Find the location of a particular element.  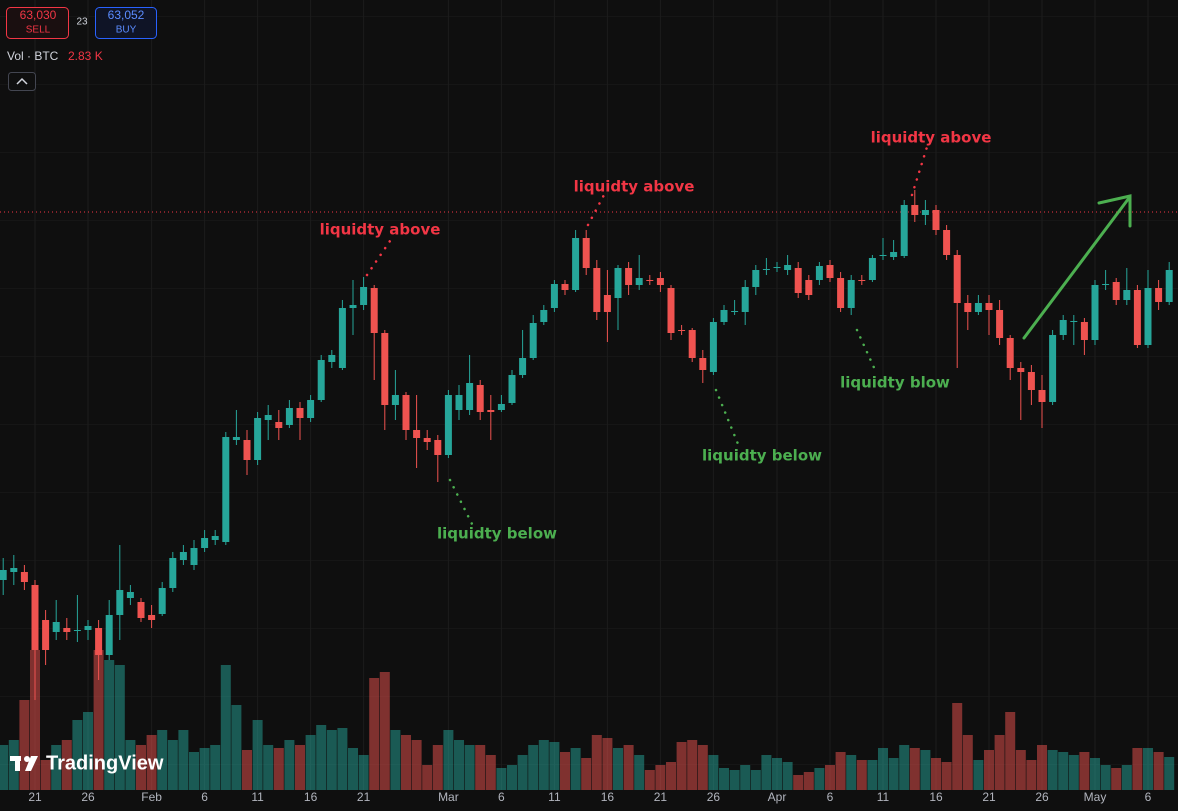

buy-button is located at coordinates (126, 23).